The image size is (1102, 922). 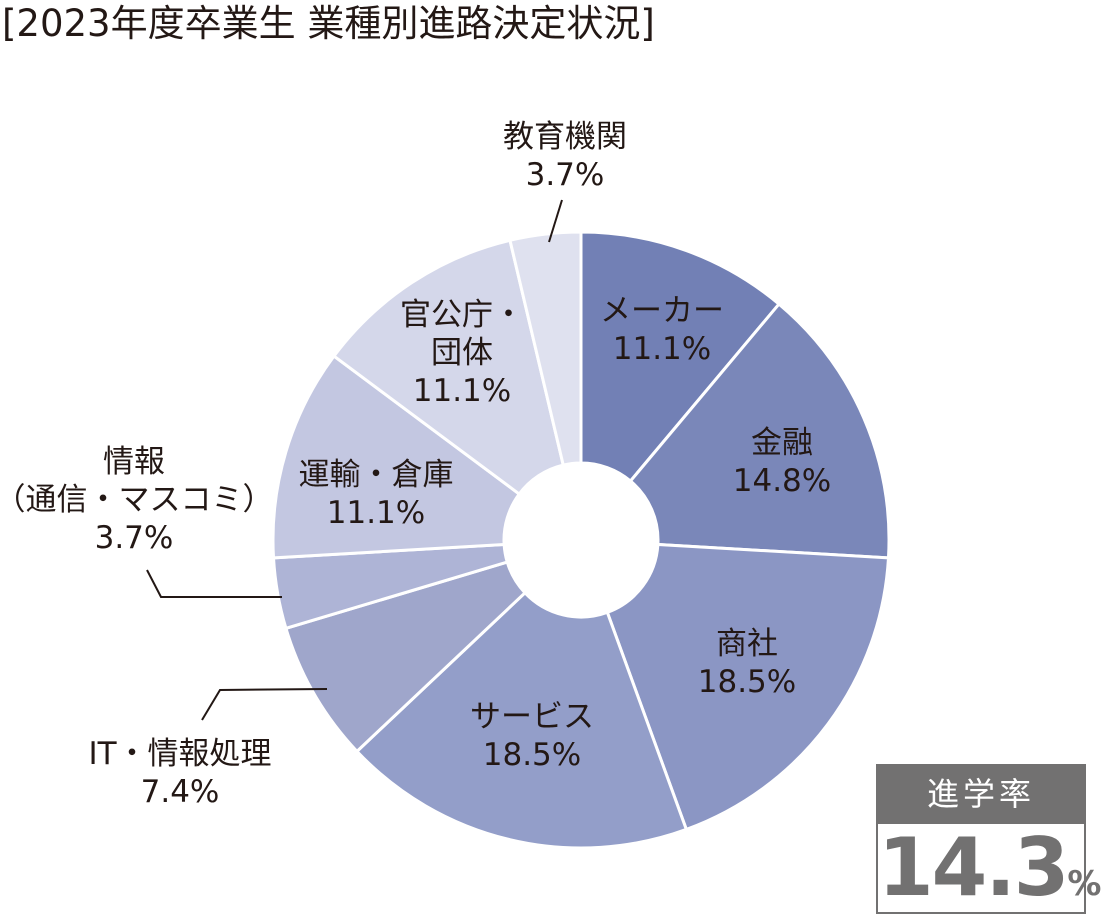 What do you see at coordinates (376, 513) in the screenshot?
I see `label-transport-value: 11.1%` at bounding box center [376, 513].